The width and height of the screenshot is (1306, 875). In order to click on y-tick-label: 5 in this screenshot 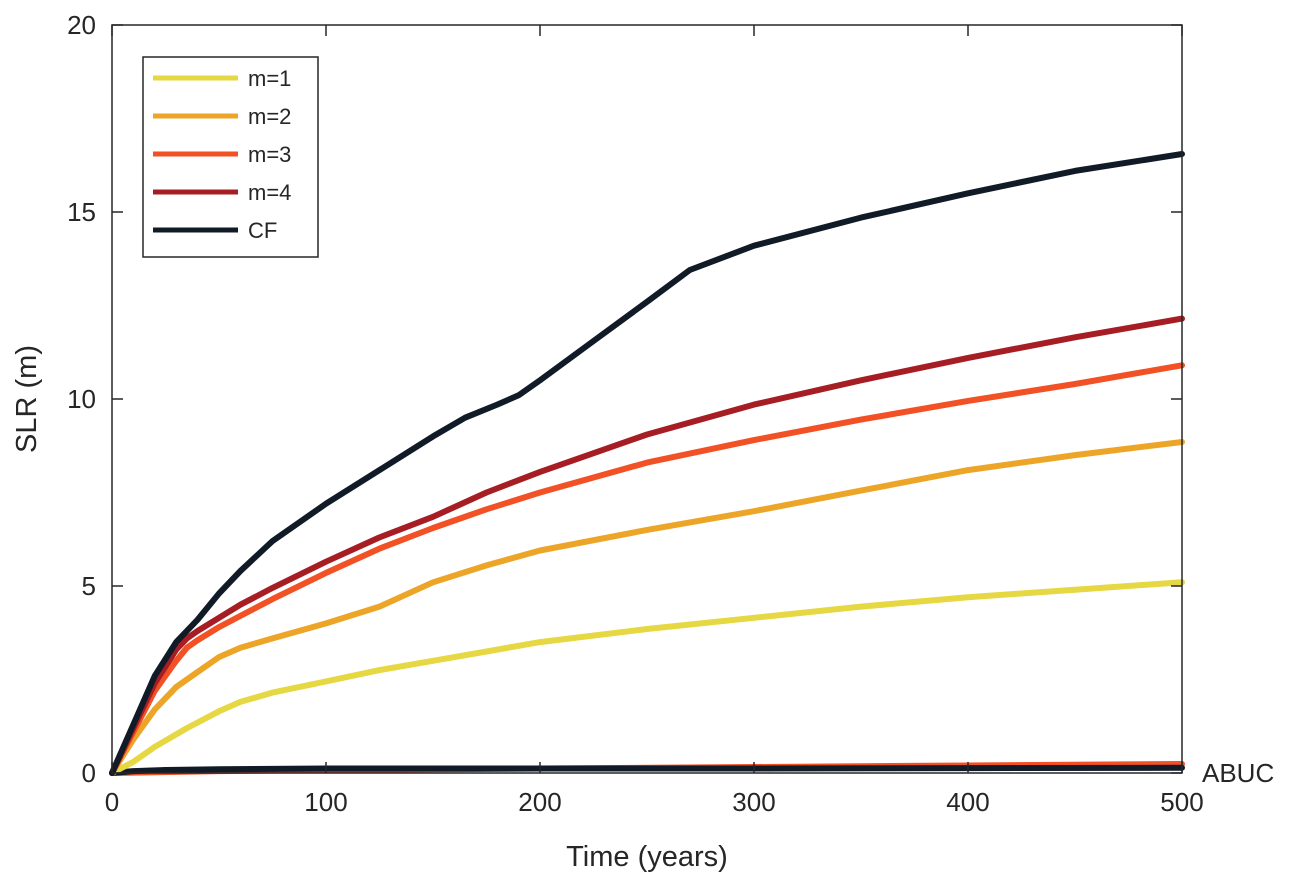, I will do `click(89, 586)`.